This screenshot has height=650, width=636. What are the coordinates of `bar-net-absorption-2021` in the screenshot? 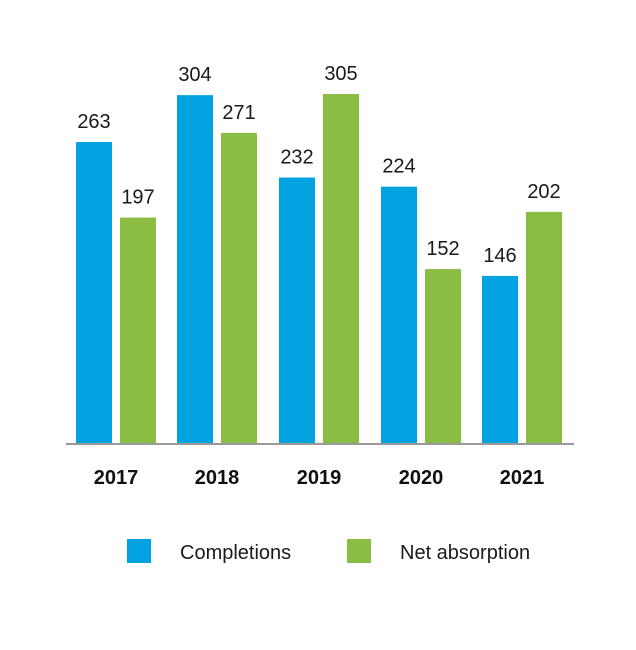 It's located at (544, 327).